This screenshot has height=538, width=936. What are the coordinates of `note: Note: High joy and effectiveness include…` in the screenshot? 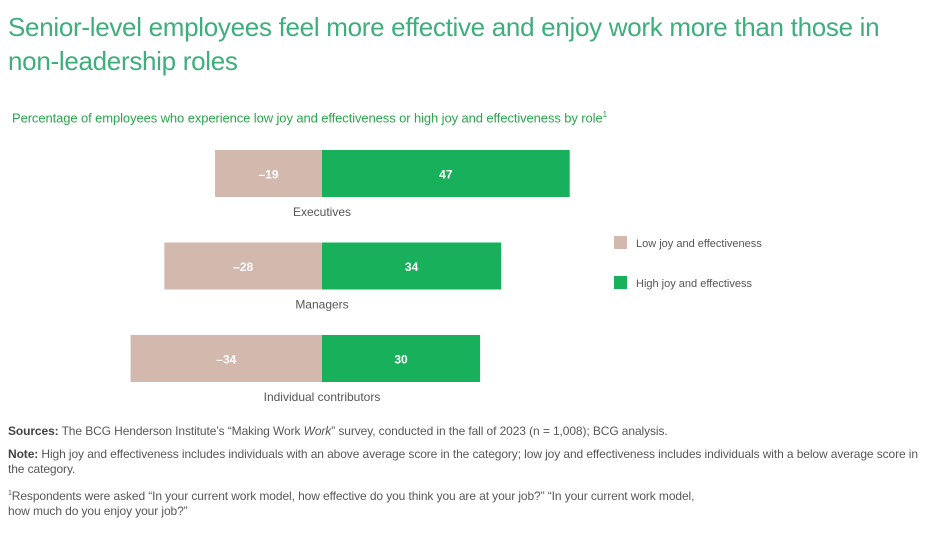 It's located at (465, 462).